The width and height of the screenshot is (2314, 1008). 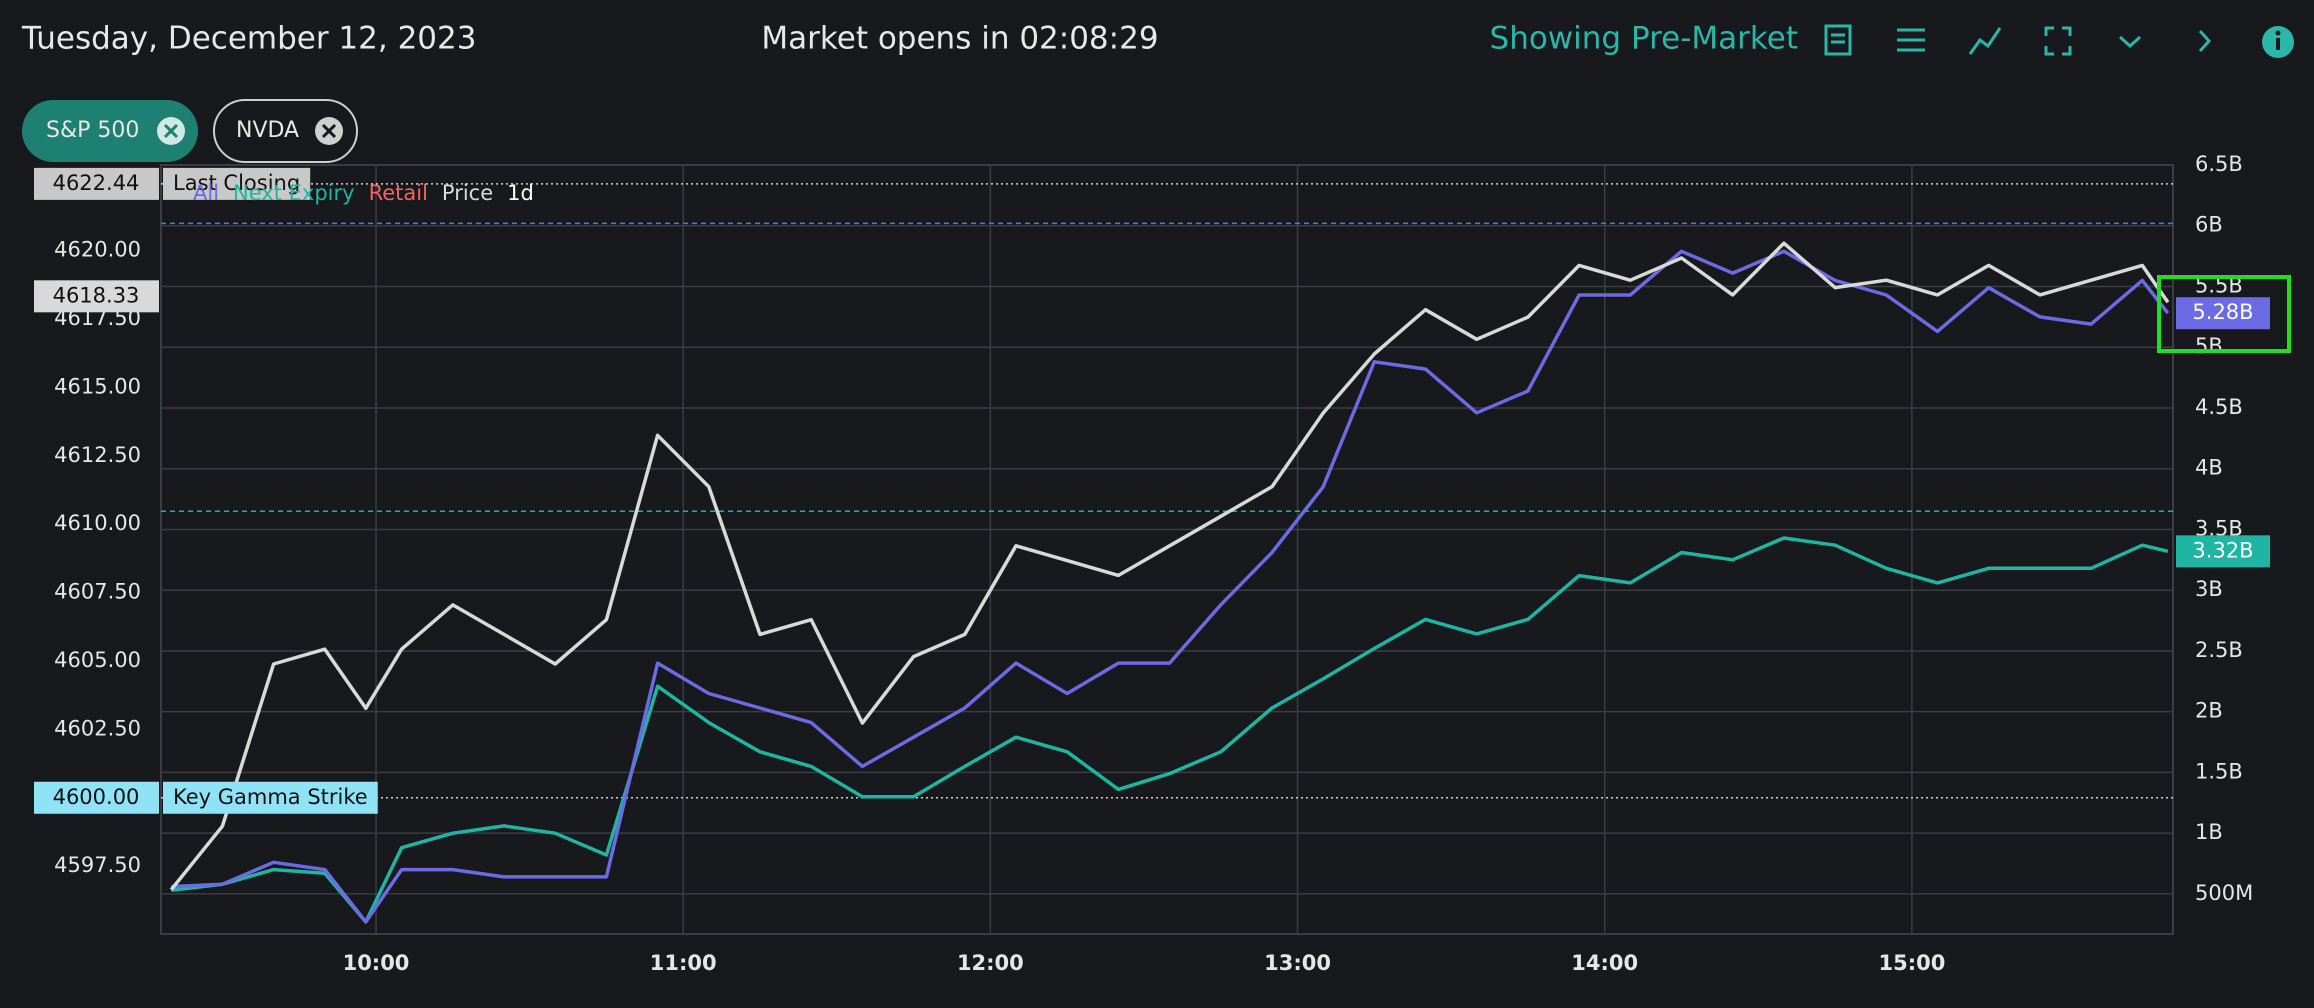 I want to click on y2-tick-label: 2.5B, so click(x=2219, y=650).